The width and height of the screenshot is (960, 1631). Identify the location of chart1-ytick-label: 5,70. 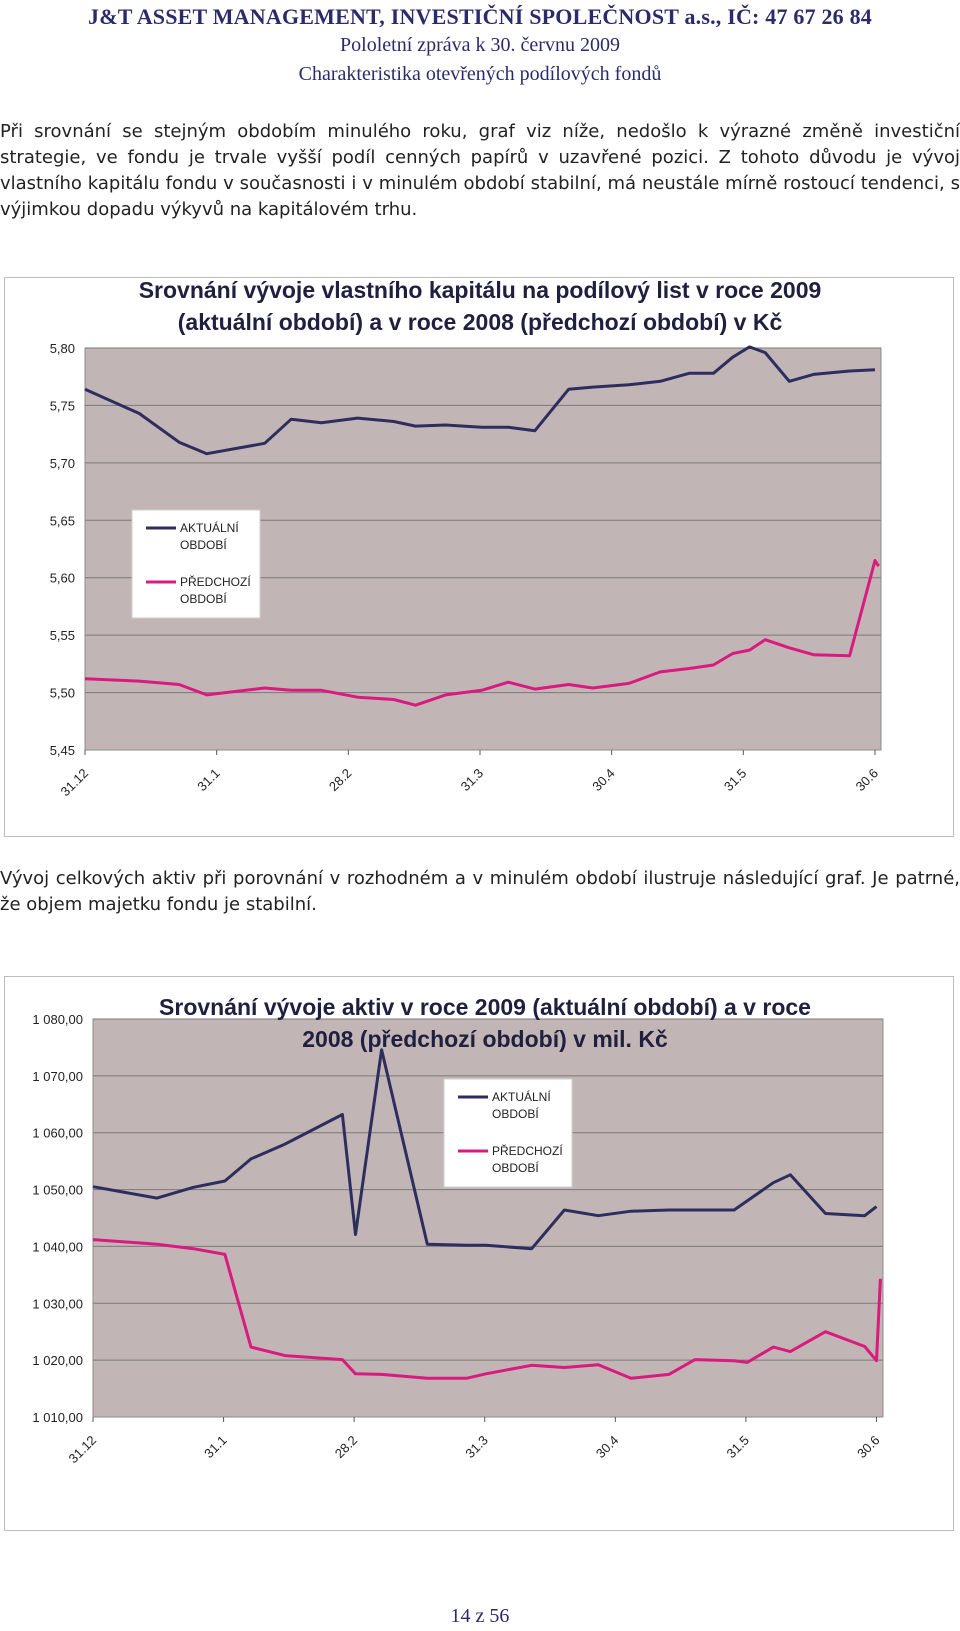
(62, 463).